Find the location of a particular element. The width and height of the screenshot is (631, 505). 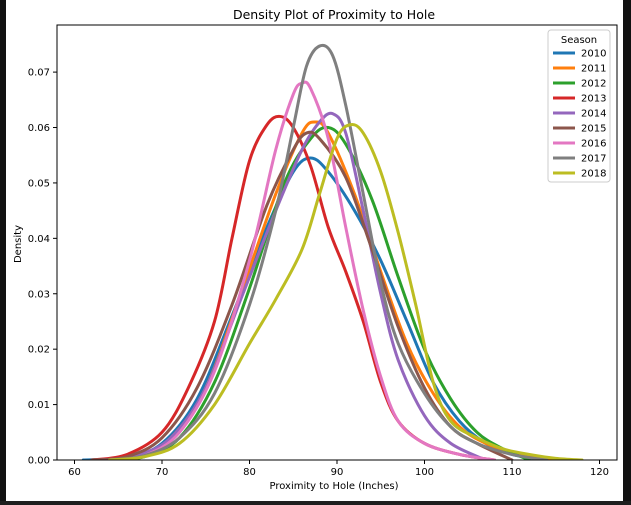

legend-title: Season is located at coordinates (579, 40).